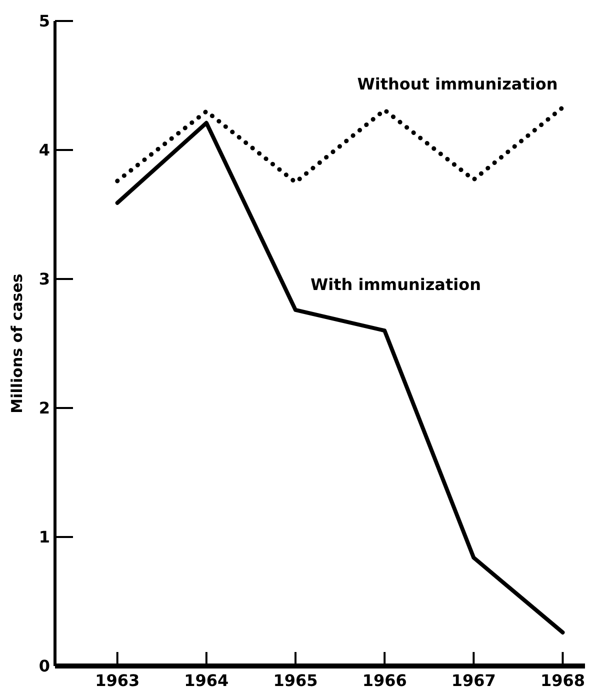  I want to click on x-tick-label: 1967, so click(473, 680).